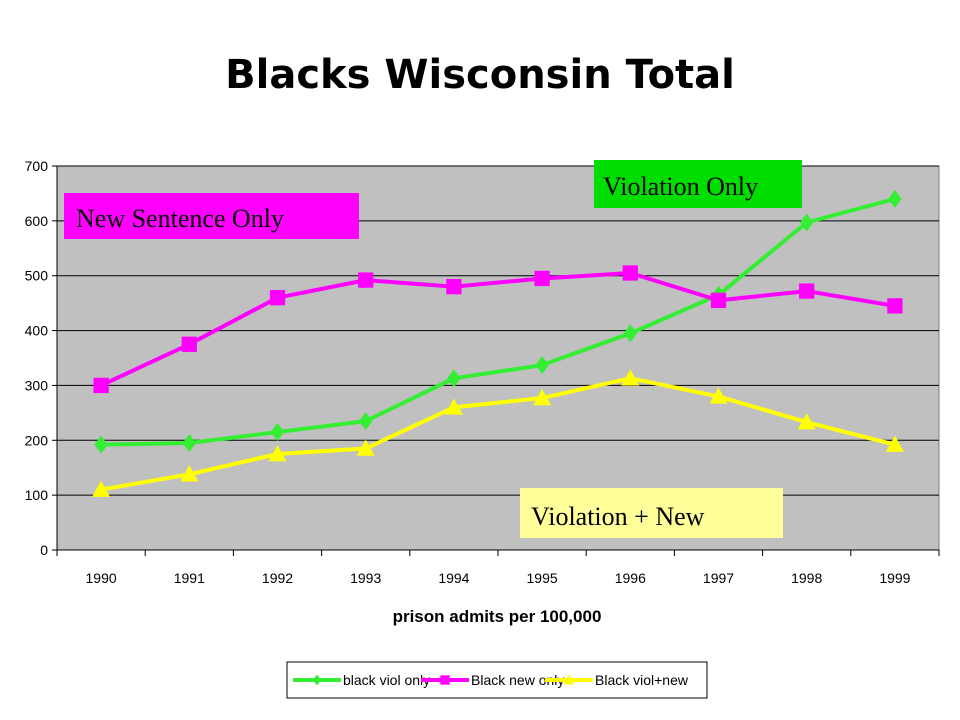  Describe the element at coordinates (101, 578) in the screenshot. I see `x-tick-label: 1990` at that location.